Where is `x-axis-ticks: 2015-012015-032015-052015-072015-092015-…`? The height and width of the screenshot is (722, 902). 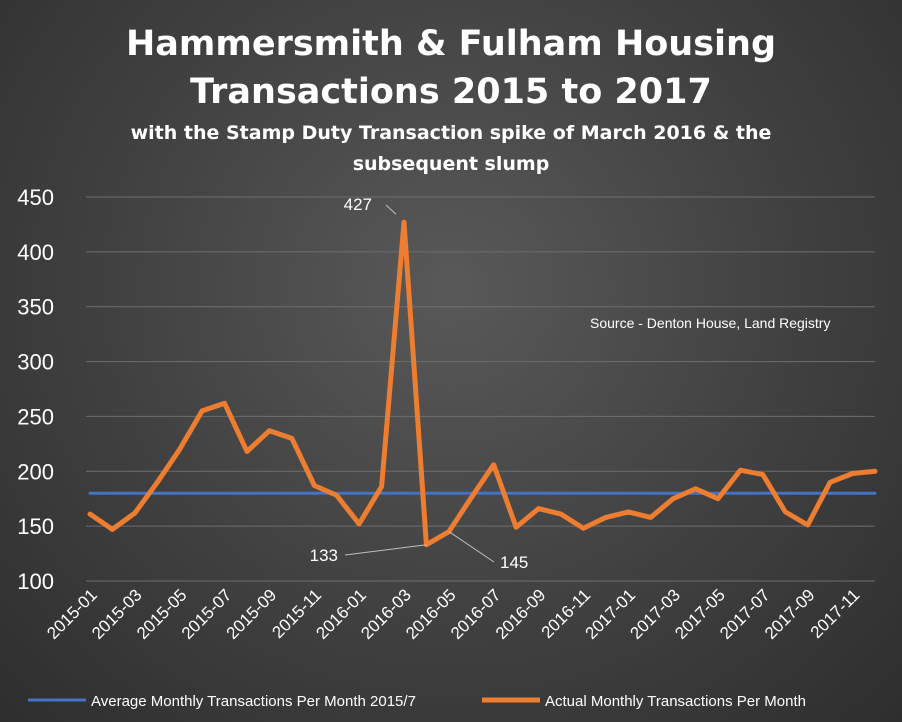
x-axis-ticks: 2015-012015-032015-052015-072015-092015-… is located at coordinates (453, 614).